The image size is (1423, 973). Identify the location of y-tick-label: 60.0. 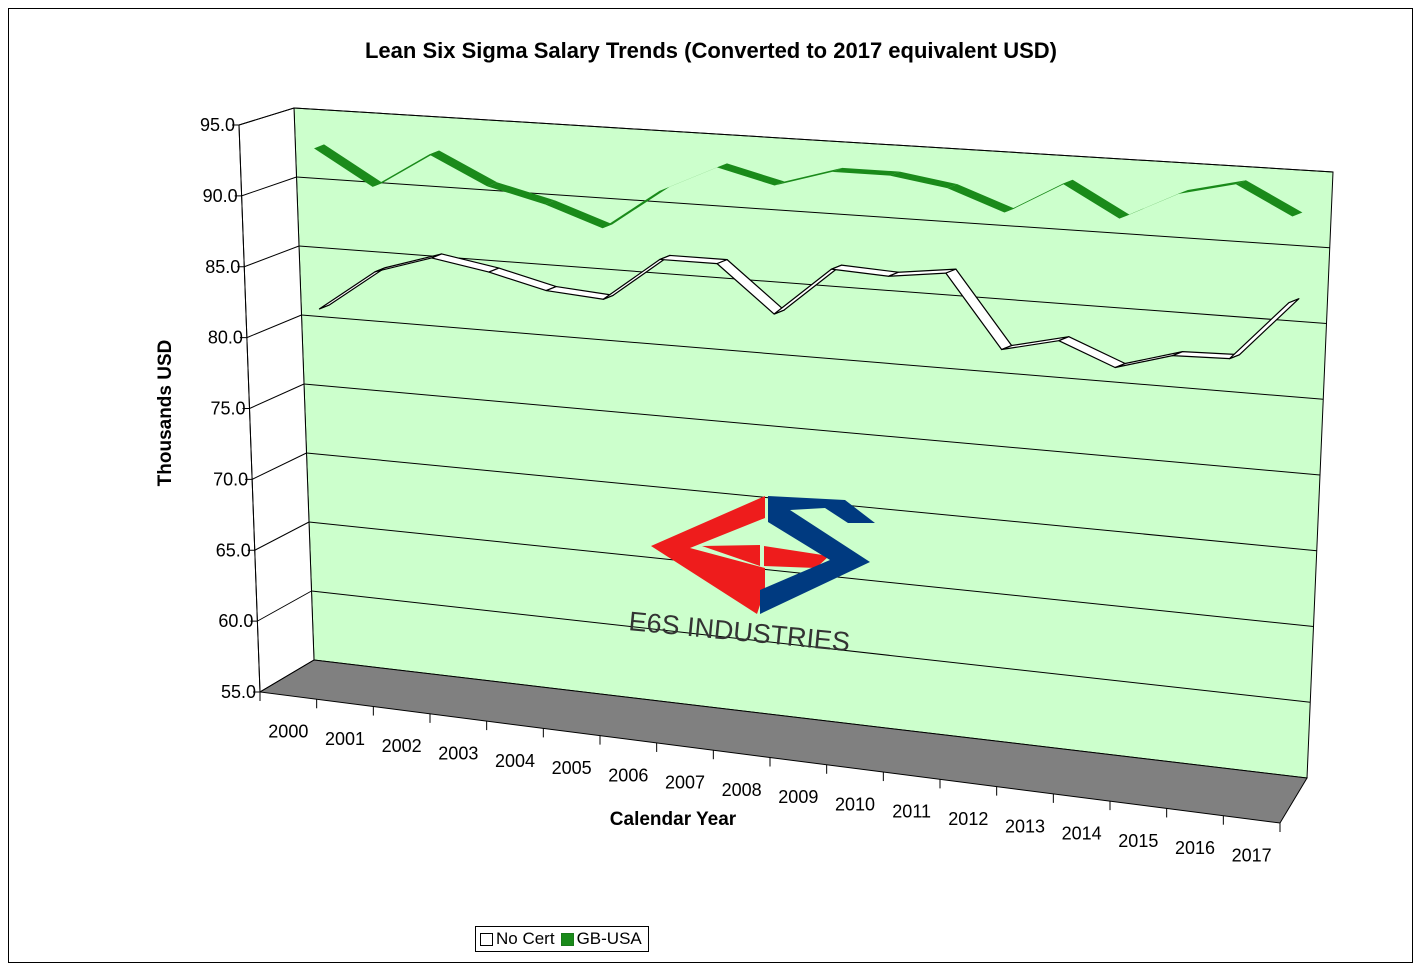
(235, 621).